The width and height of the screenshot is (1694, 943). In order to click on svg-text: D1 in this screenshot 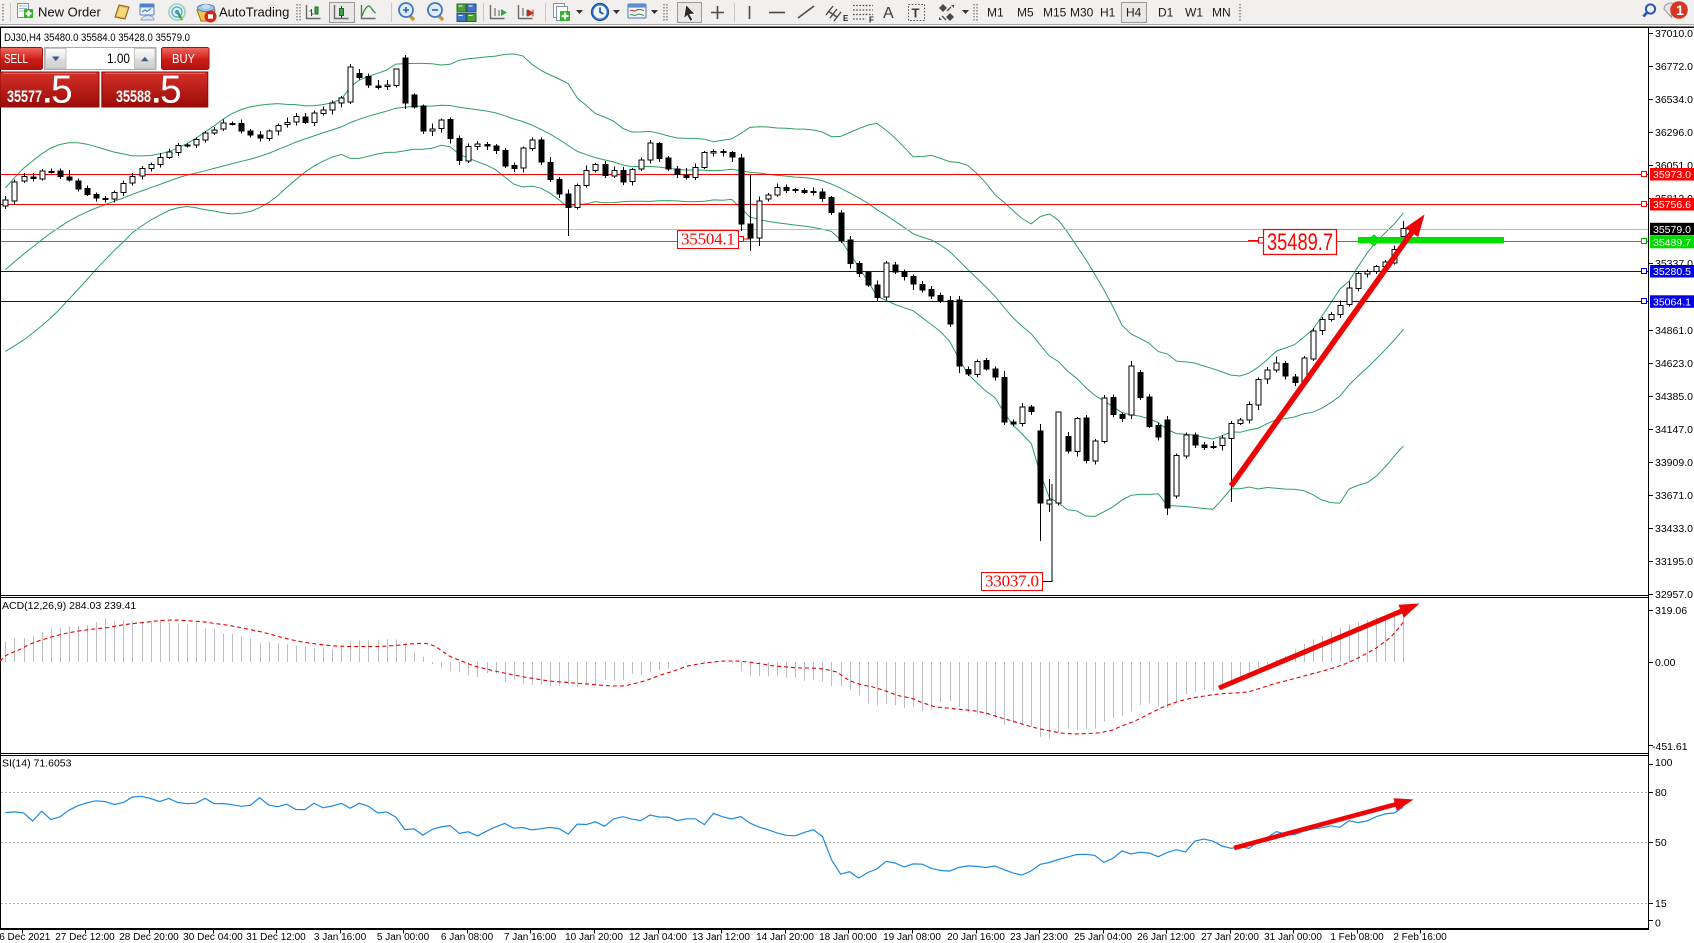, I will do `click(1166, 13)`.